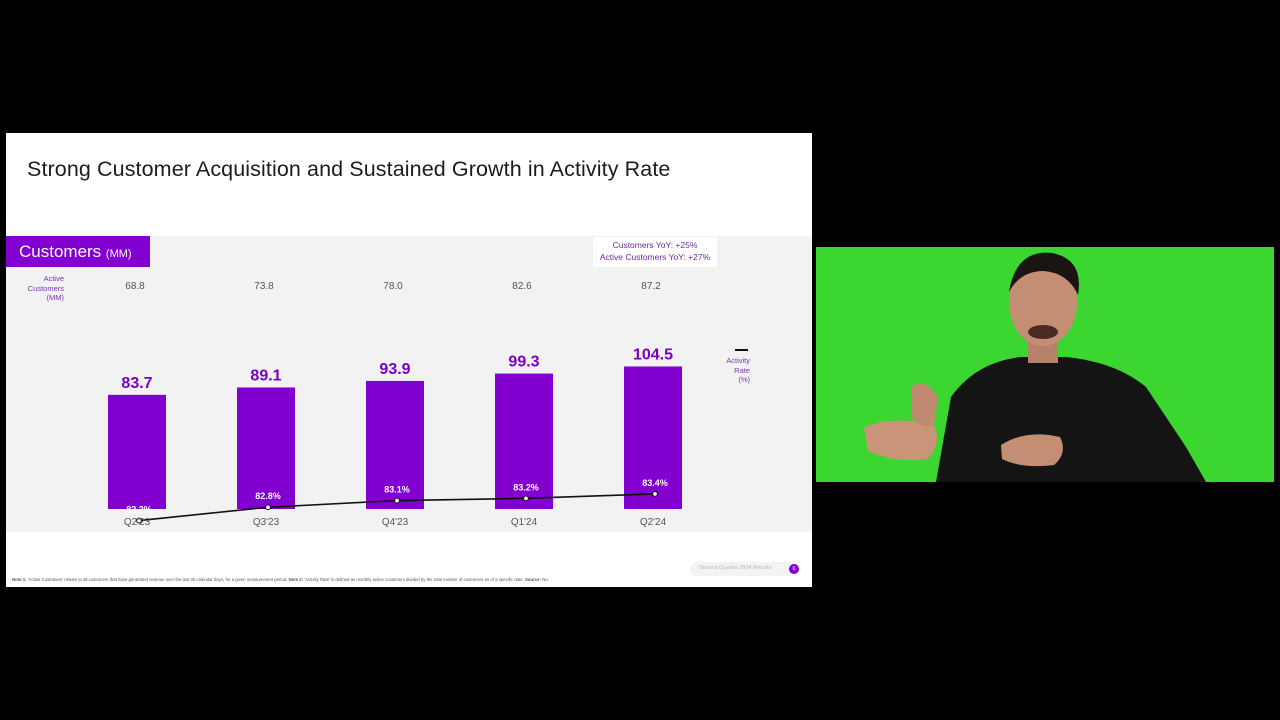 The width and height of the screenshot is (1280, 720). What do you see at coordinates (266, 522) in the screenshot?
I see `x-tick-label: Q3'23` at bounding box center [266, 522].